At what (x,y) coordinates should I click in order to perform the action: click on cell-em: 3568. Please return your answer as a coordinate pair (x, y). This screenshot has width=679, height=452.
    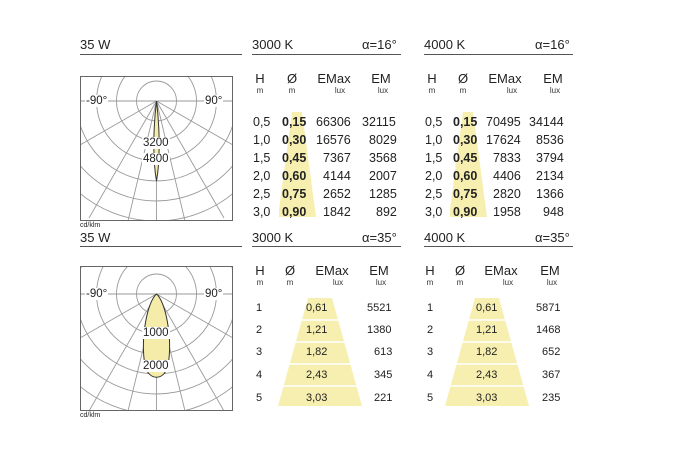
    Looking at the image, I should click on (383, 158).